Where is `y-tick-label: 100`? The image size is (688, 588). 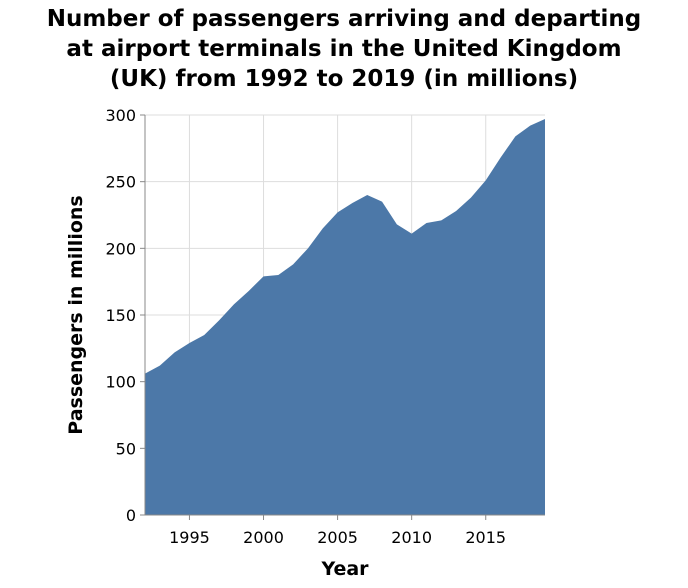 y-tick-label: 100 is located at coordinates (120, 382).